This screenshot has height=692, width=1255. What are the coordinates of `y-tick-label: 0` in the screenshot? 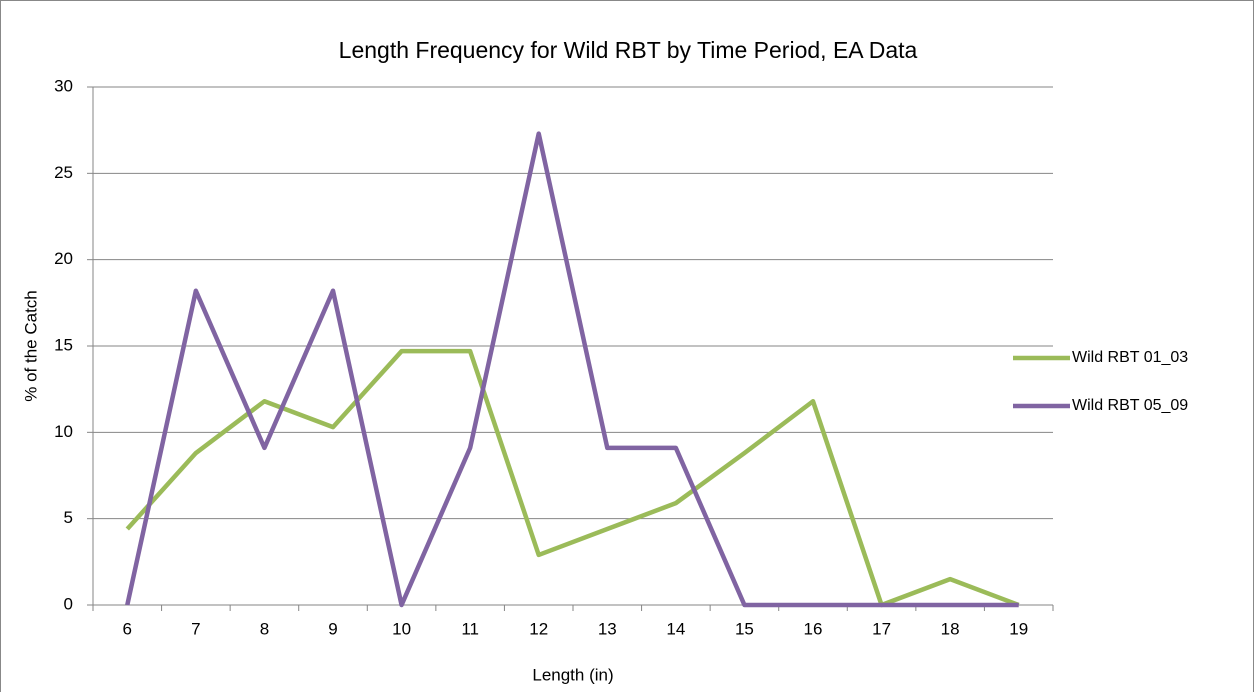 It's located at (68, 603).